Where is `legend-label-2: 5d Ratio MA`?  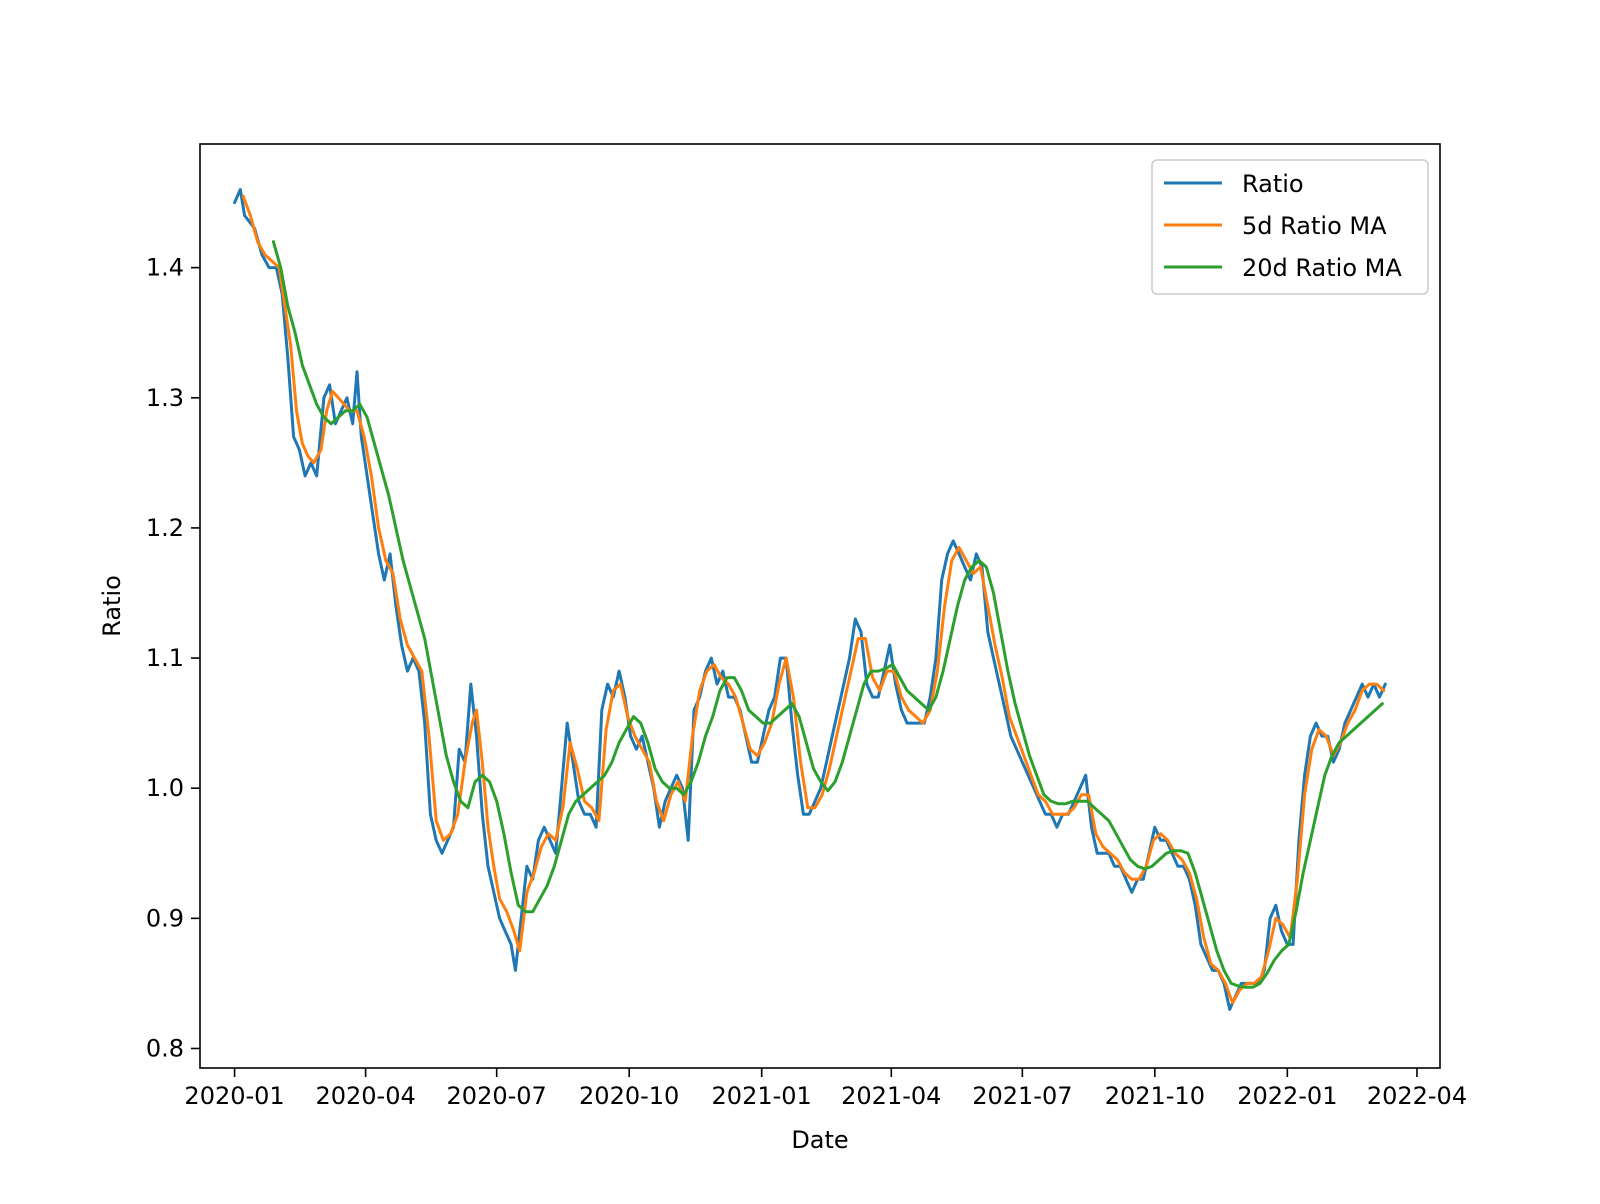
legend-label-2: 5d Ratio MA is located at coordinates (1314, 226).